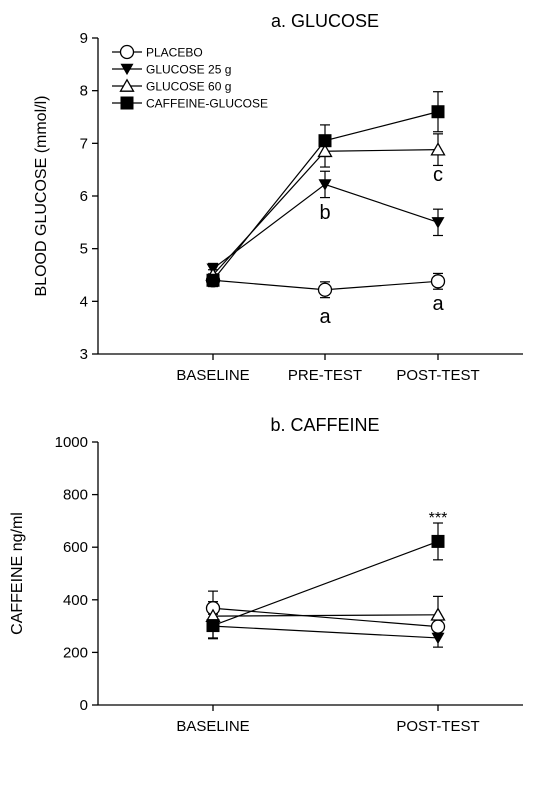 This screenshot has height=789, width=553. What do you see at coordinates (75, 600) in the screenshot?
I see `y-tick-label: 400` at bounding box center [75, 600].